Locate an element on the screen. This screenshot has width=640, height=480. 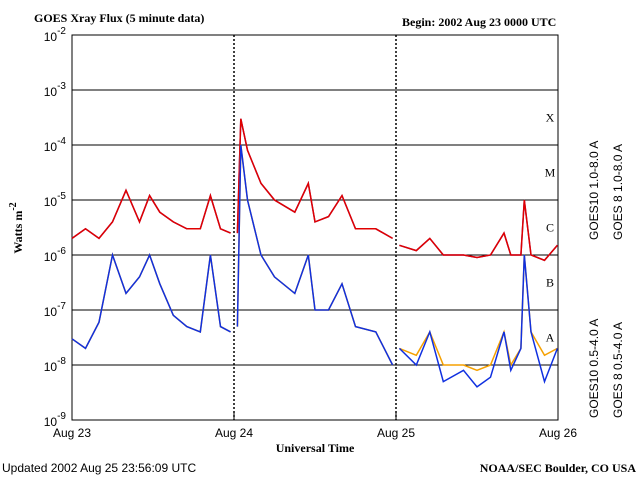
class-label: M is located at coordinates (550, 173).